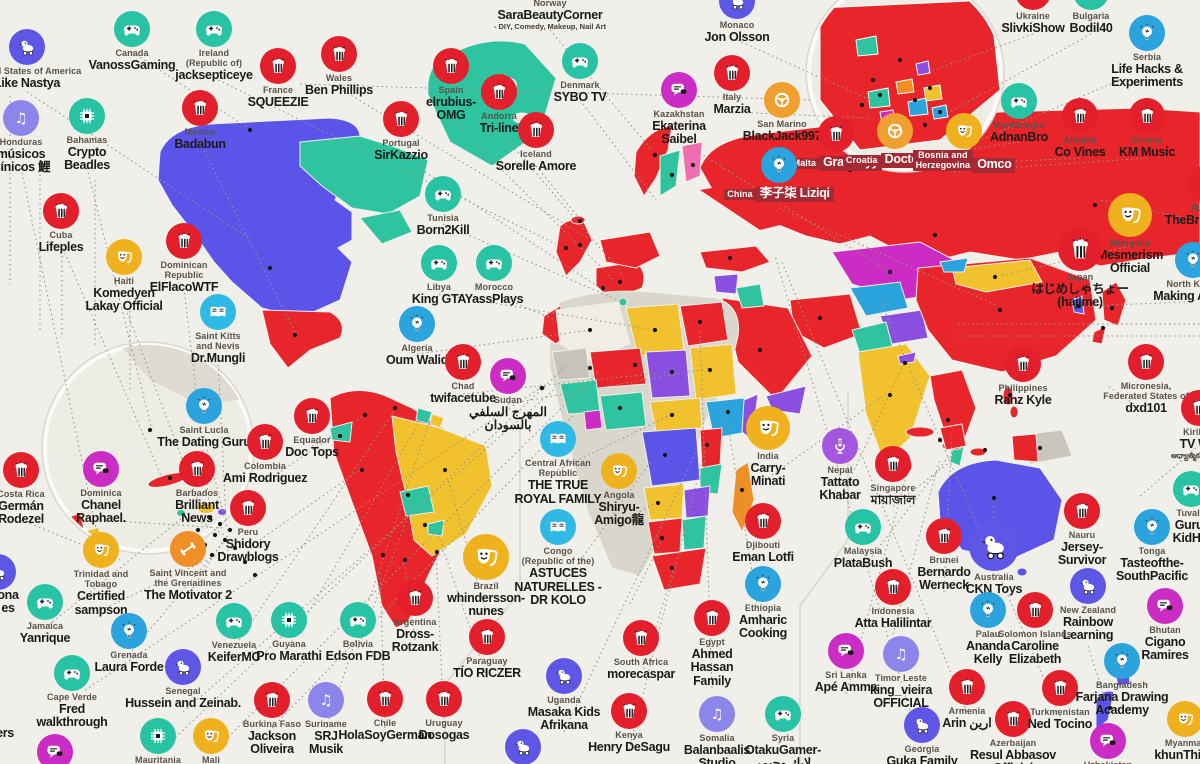 The height and width of the screenshot is (764, 1200). What do you see at coordinates (1091, 16) in the screenshot?
I see `country-label: Bulgaria` at bounding box center [1091, 16].